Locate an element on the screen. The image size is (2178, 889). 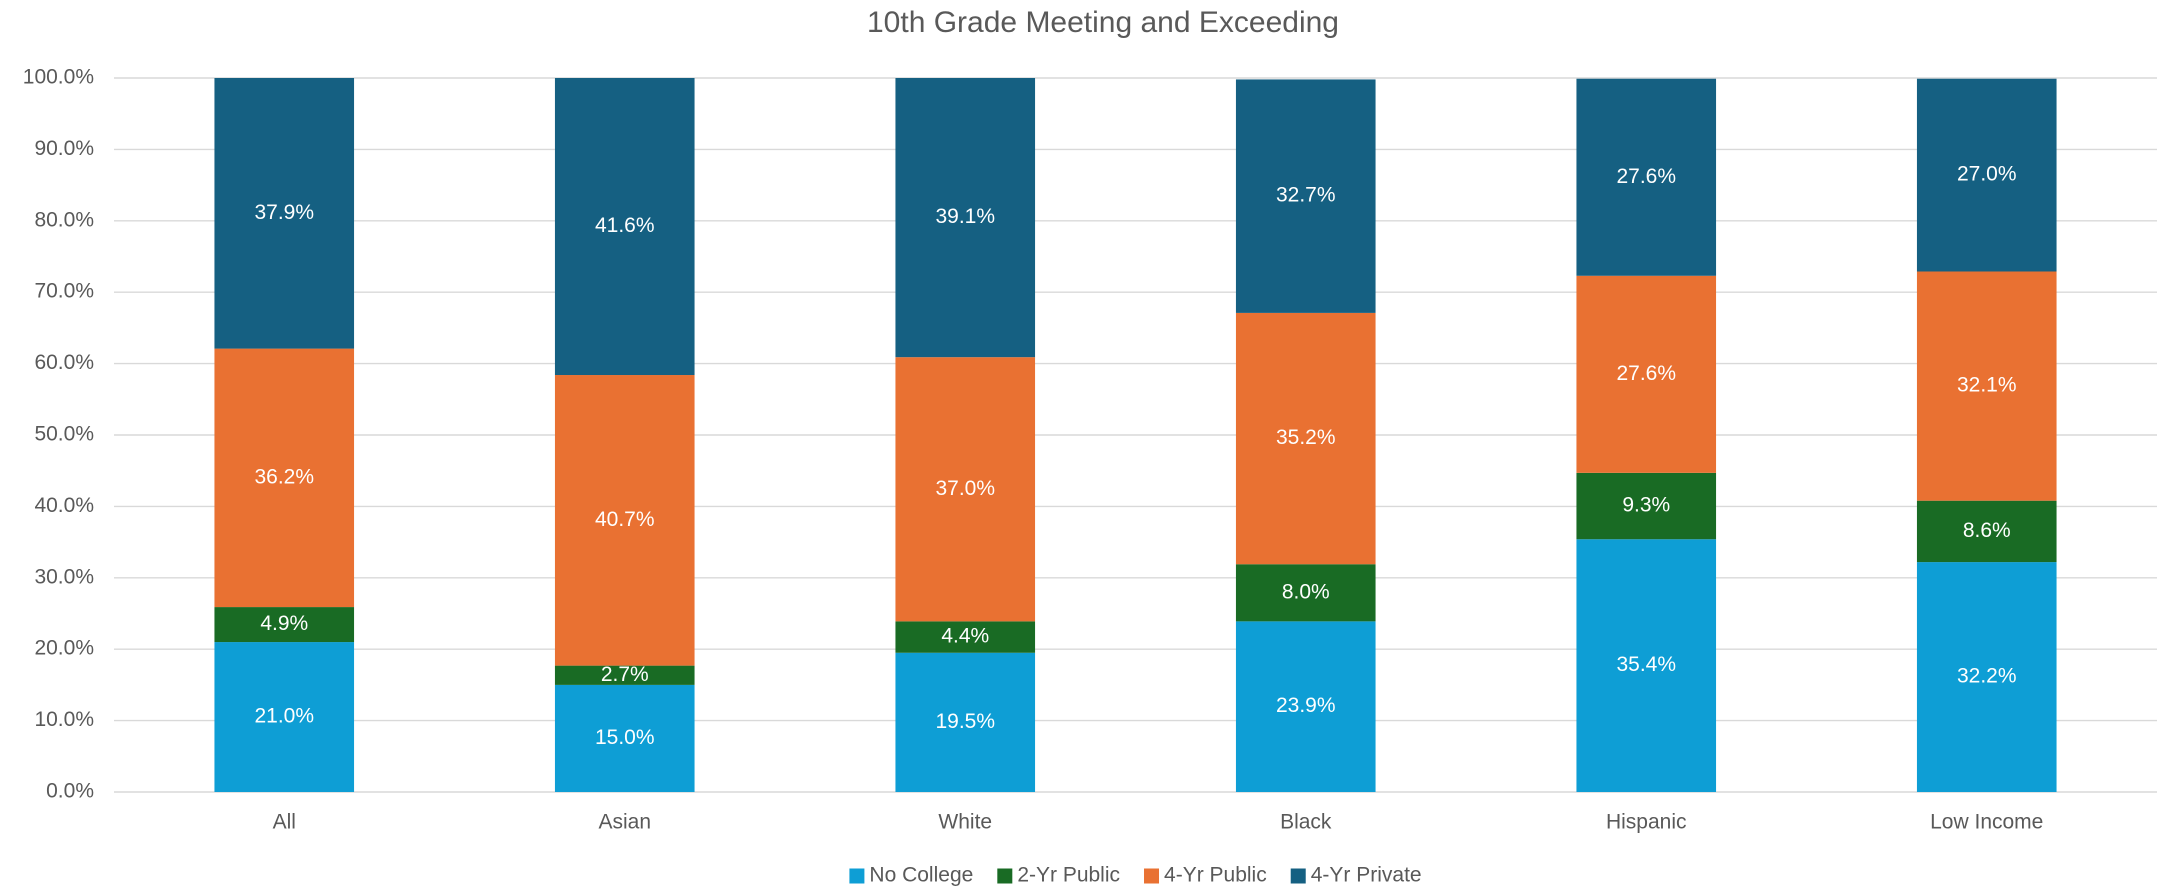
value-label: 9.3% is located at coordinates (1646, 505).